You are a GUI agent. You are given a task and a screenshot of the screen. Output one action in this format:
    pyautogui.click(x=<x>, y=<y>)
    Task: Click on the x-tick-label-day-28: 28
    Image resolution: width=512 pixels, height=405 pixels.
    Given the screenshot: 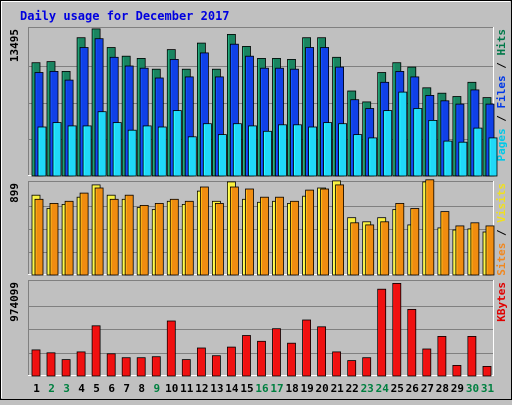 What is the action you would take?
    pyautogui.click(x=442, y=388)
    